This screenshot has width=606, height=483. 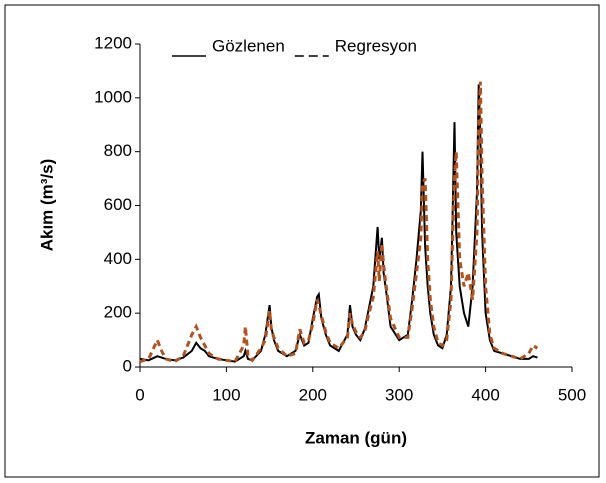 I want to click on legend-label: Regresyon, so click(x=376, y=45).